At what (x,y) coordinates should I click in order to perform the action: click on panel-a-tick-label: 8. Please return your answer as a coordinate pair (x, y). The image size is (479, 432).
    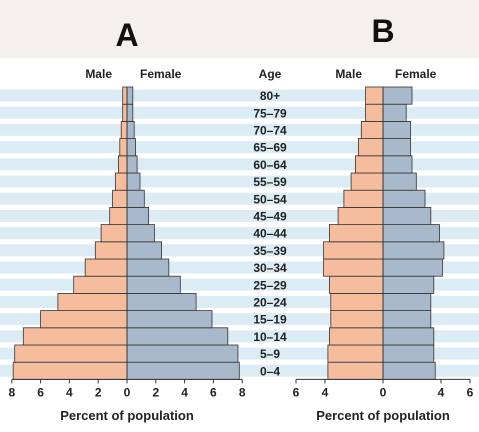
    Looking at the image, I should click on (11, 392).